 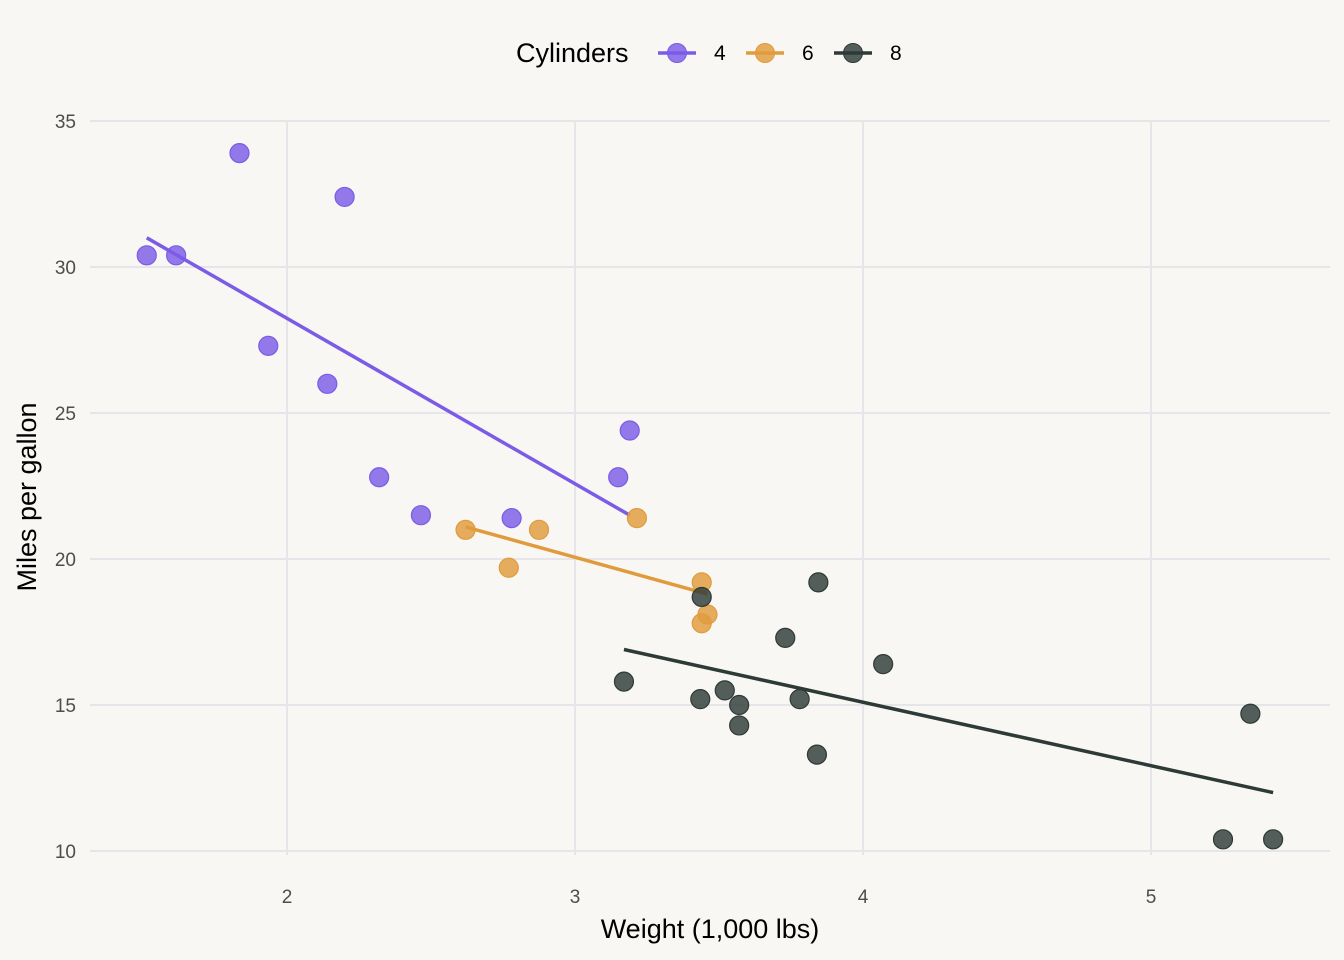 I want to click on y-tick-label: 25, so click(x=65, y=414).